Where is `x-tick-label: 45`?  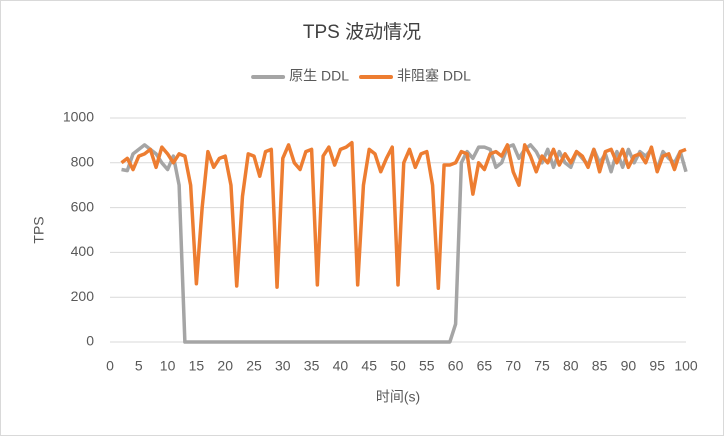
x-tick-label: 45 is located at coordinates (369, 366).